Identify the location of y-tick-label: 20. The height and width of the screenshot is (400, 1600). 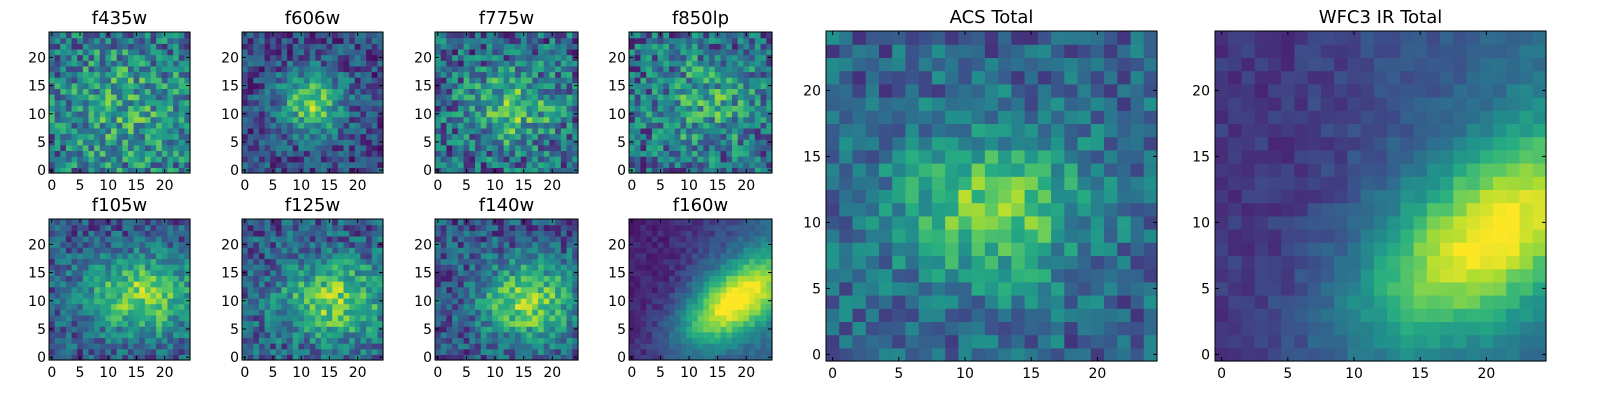
(37, 245).